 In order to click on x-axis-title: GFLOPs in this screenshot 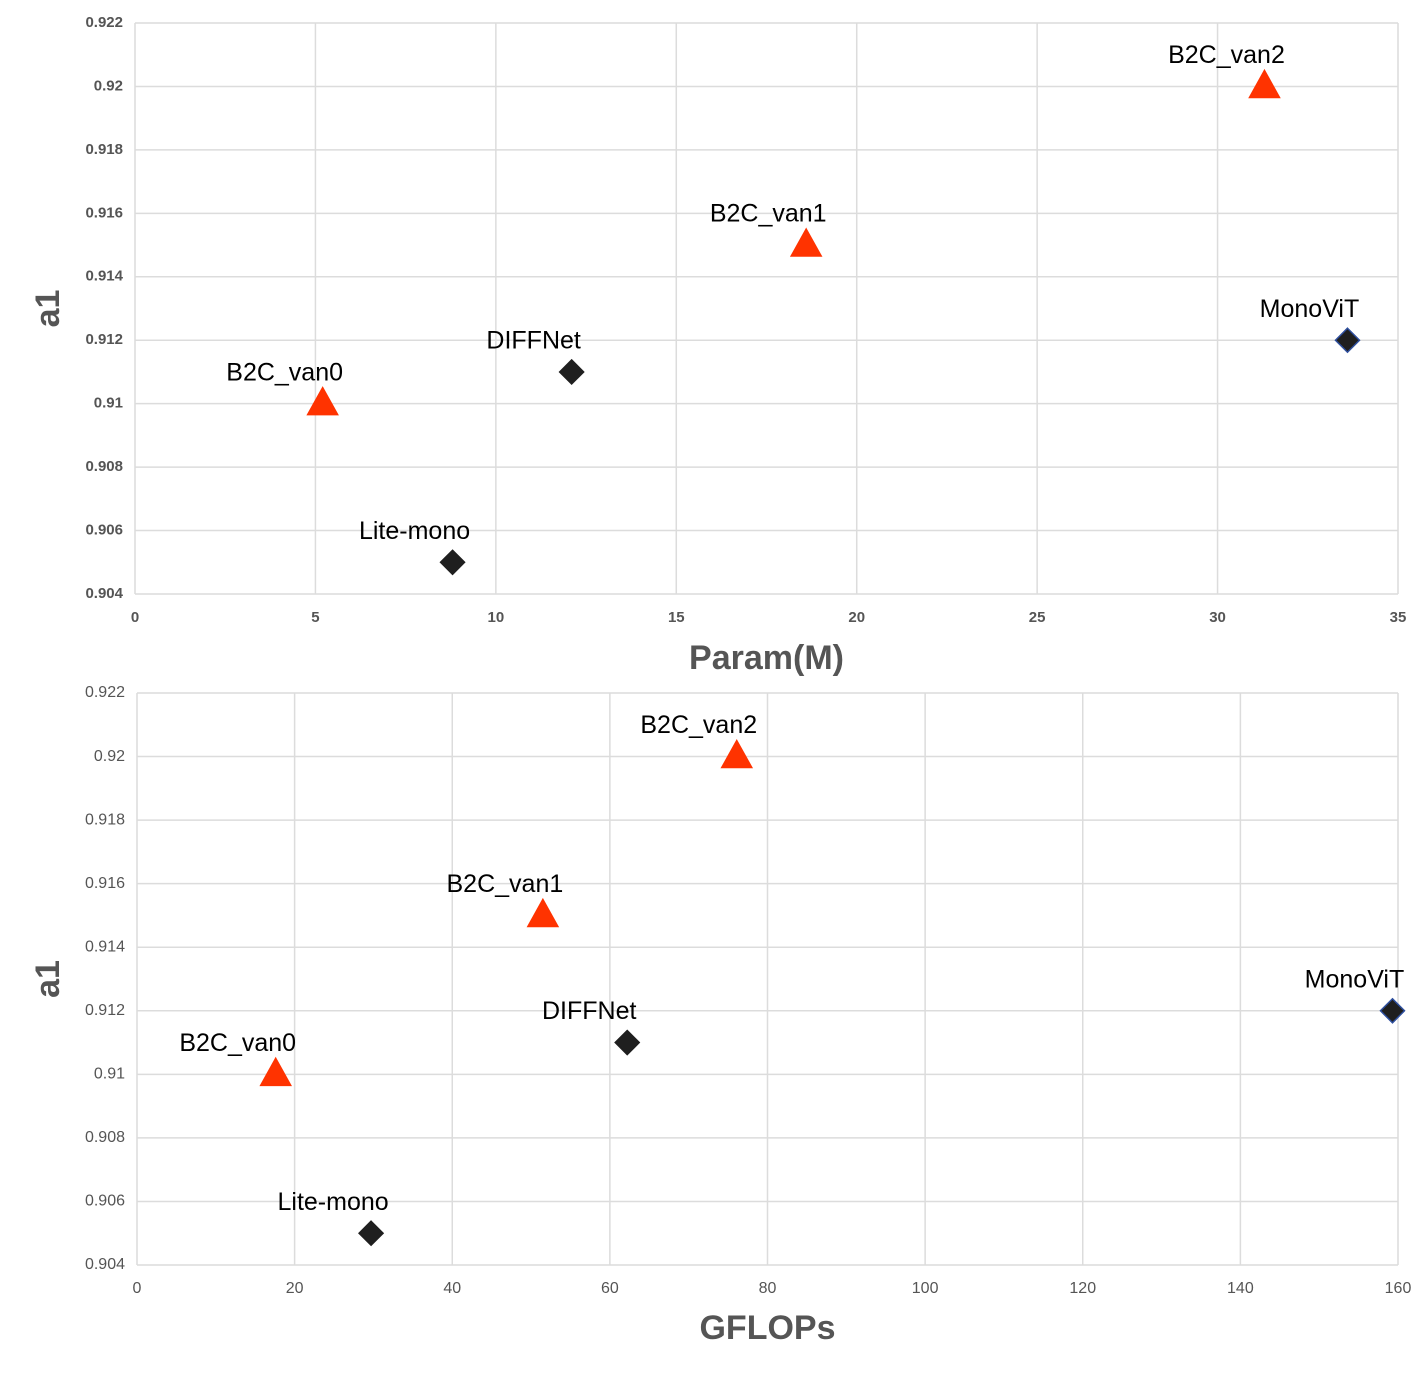, I will do `click(767, 1328)`.